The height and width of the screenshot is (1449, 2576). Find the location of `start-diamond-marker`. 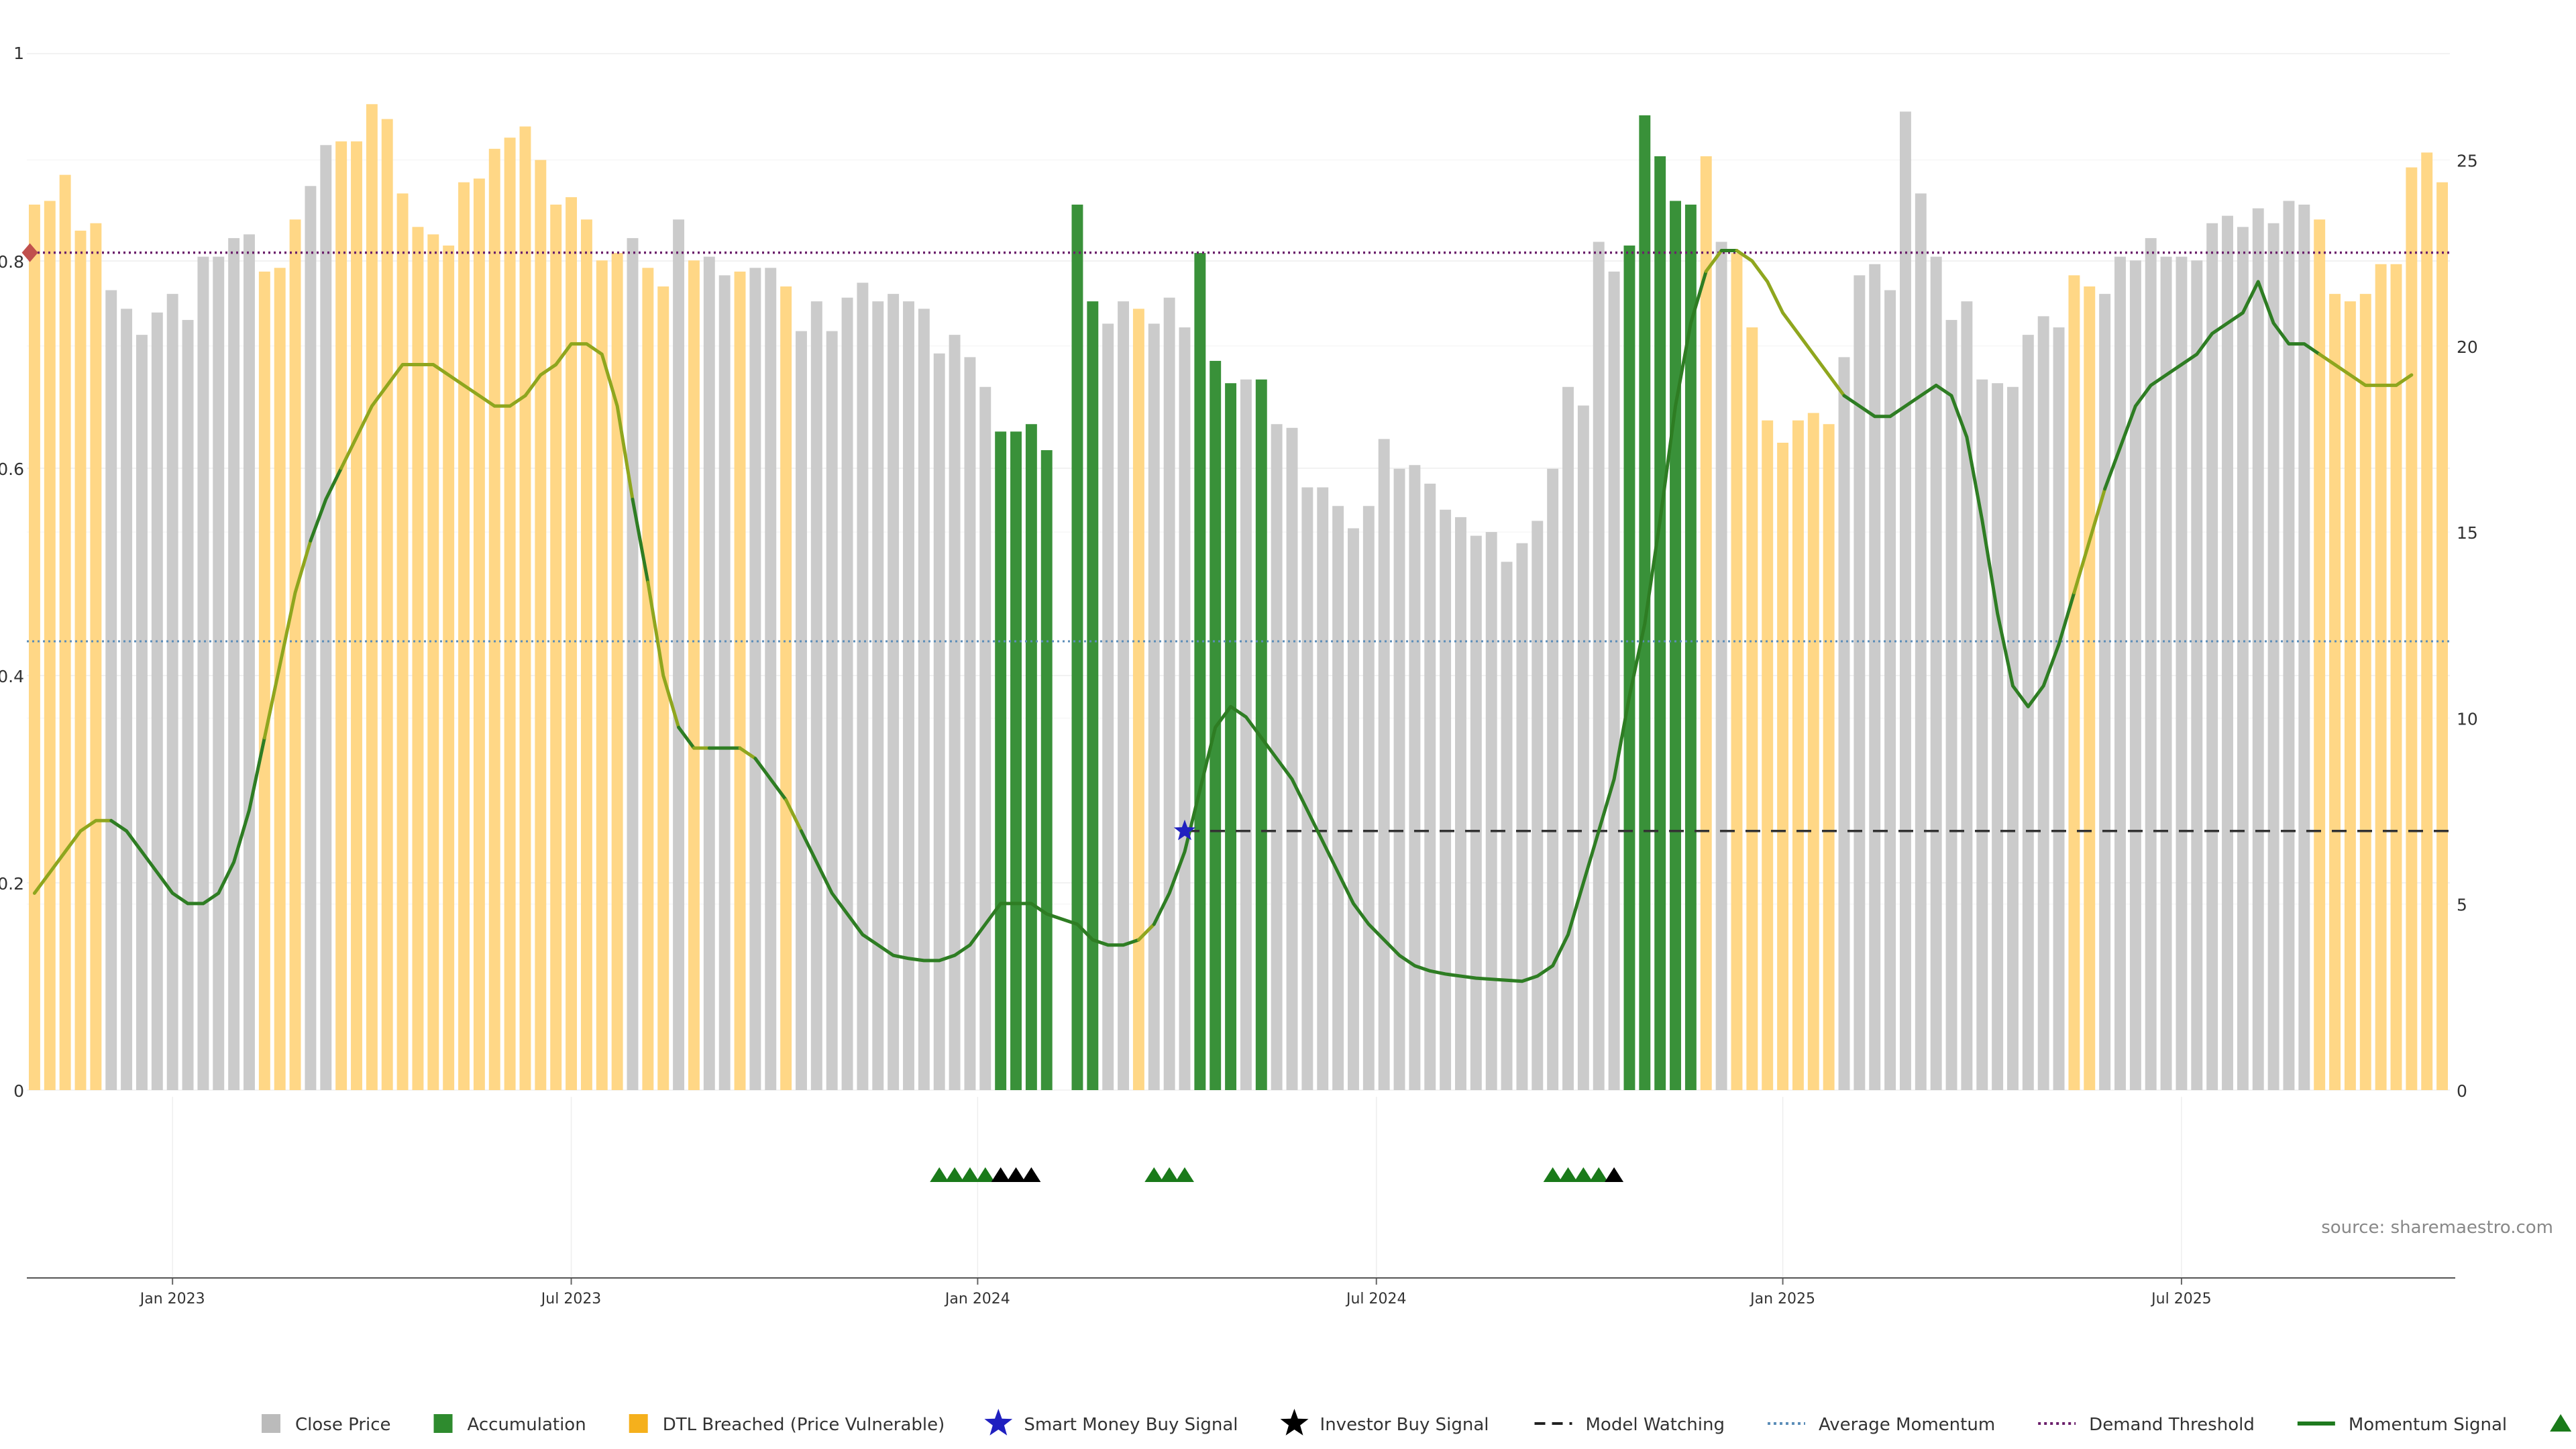

start-diamond-marker is located at coordinates (29, 252).